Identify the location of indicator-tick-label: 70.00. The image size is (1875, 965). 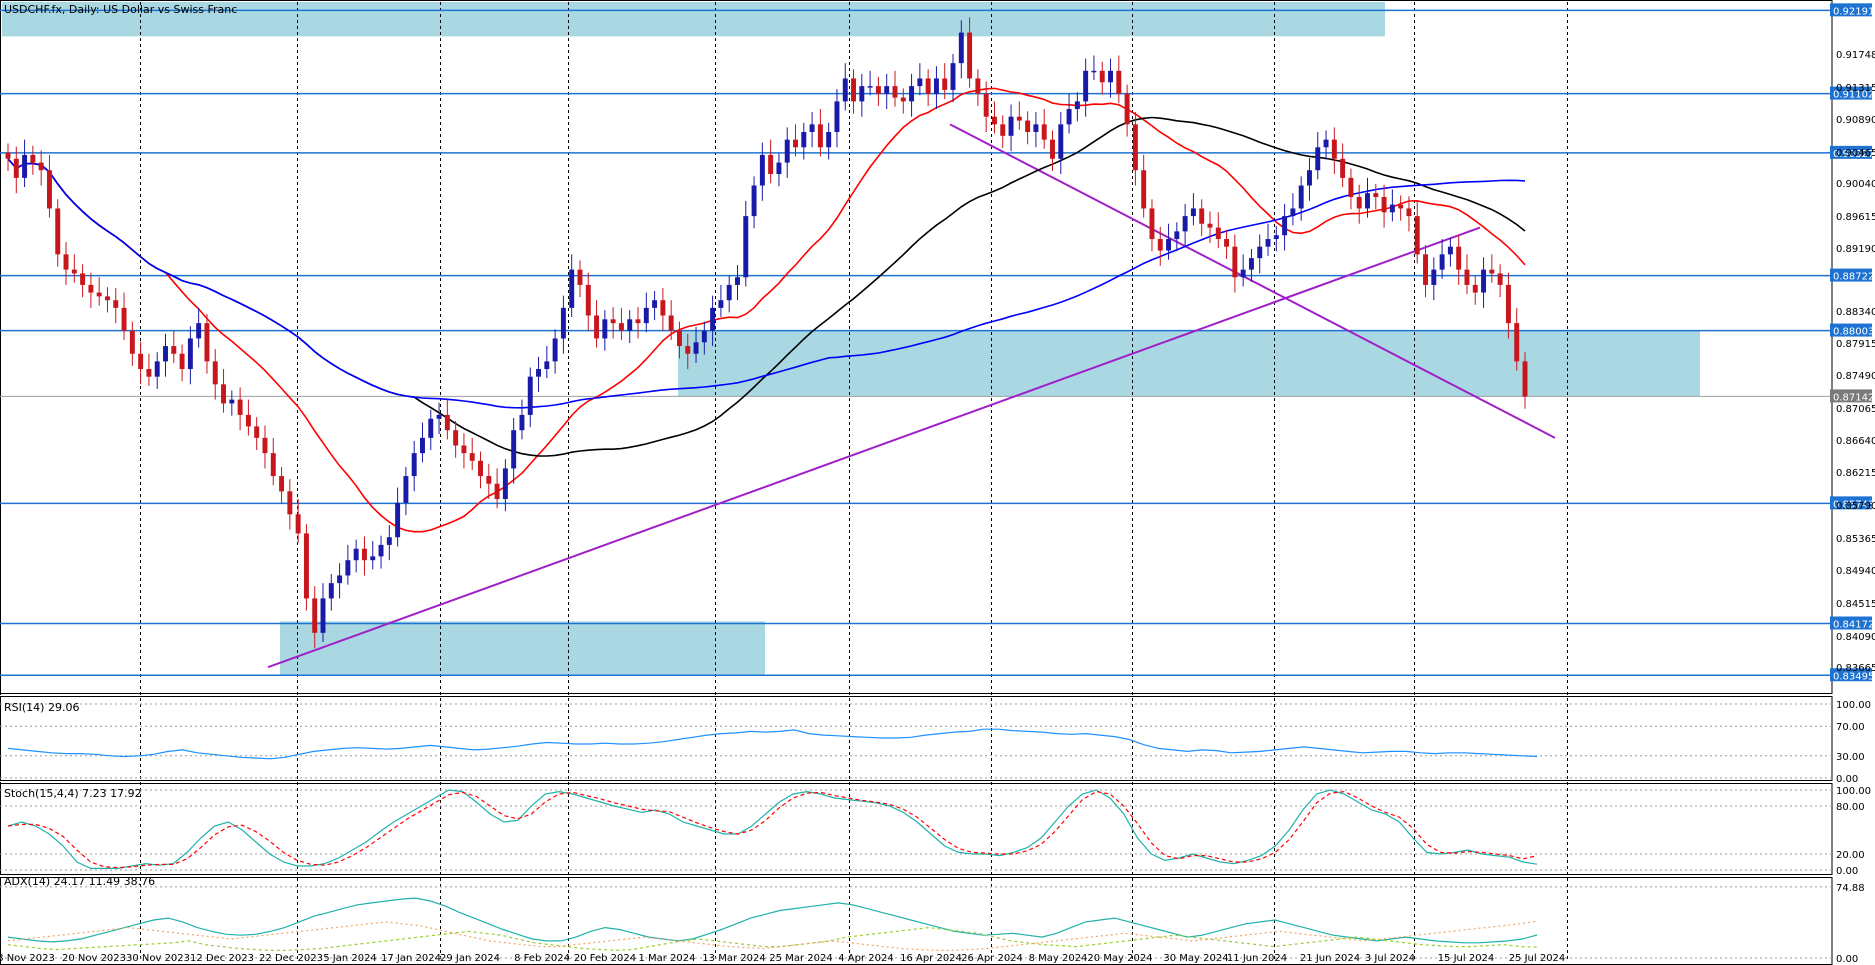
(1850, 727).